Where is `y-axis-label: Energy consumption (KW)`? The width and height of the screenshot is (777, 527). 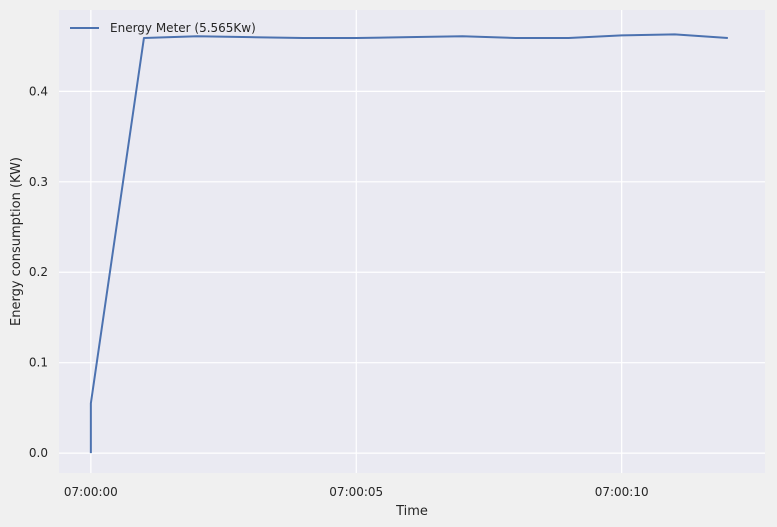
y-axis-label: Energy consumption (KW) is located at coordinates (16, 241).